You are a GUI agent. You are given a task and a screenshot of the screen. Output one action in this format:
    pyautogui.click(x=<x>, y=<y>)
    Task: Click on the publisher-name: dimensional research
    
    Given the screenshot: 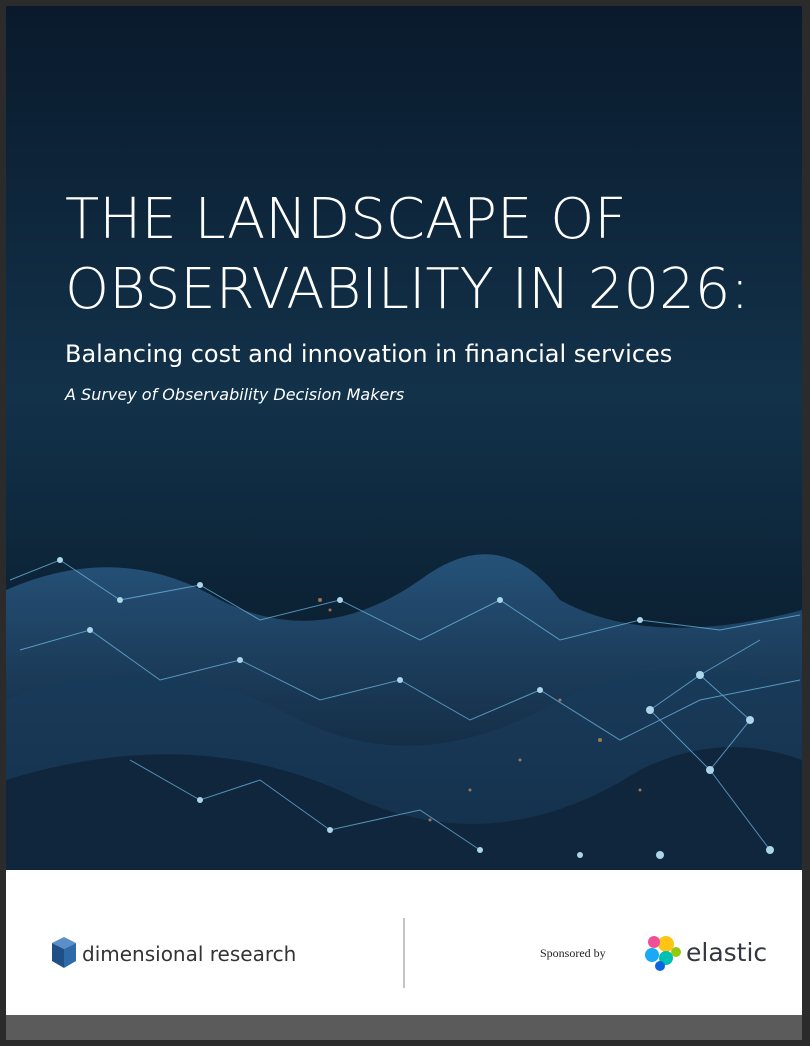 What is the action you would take?
    pyautogui.click(x=189, y=954)
    